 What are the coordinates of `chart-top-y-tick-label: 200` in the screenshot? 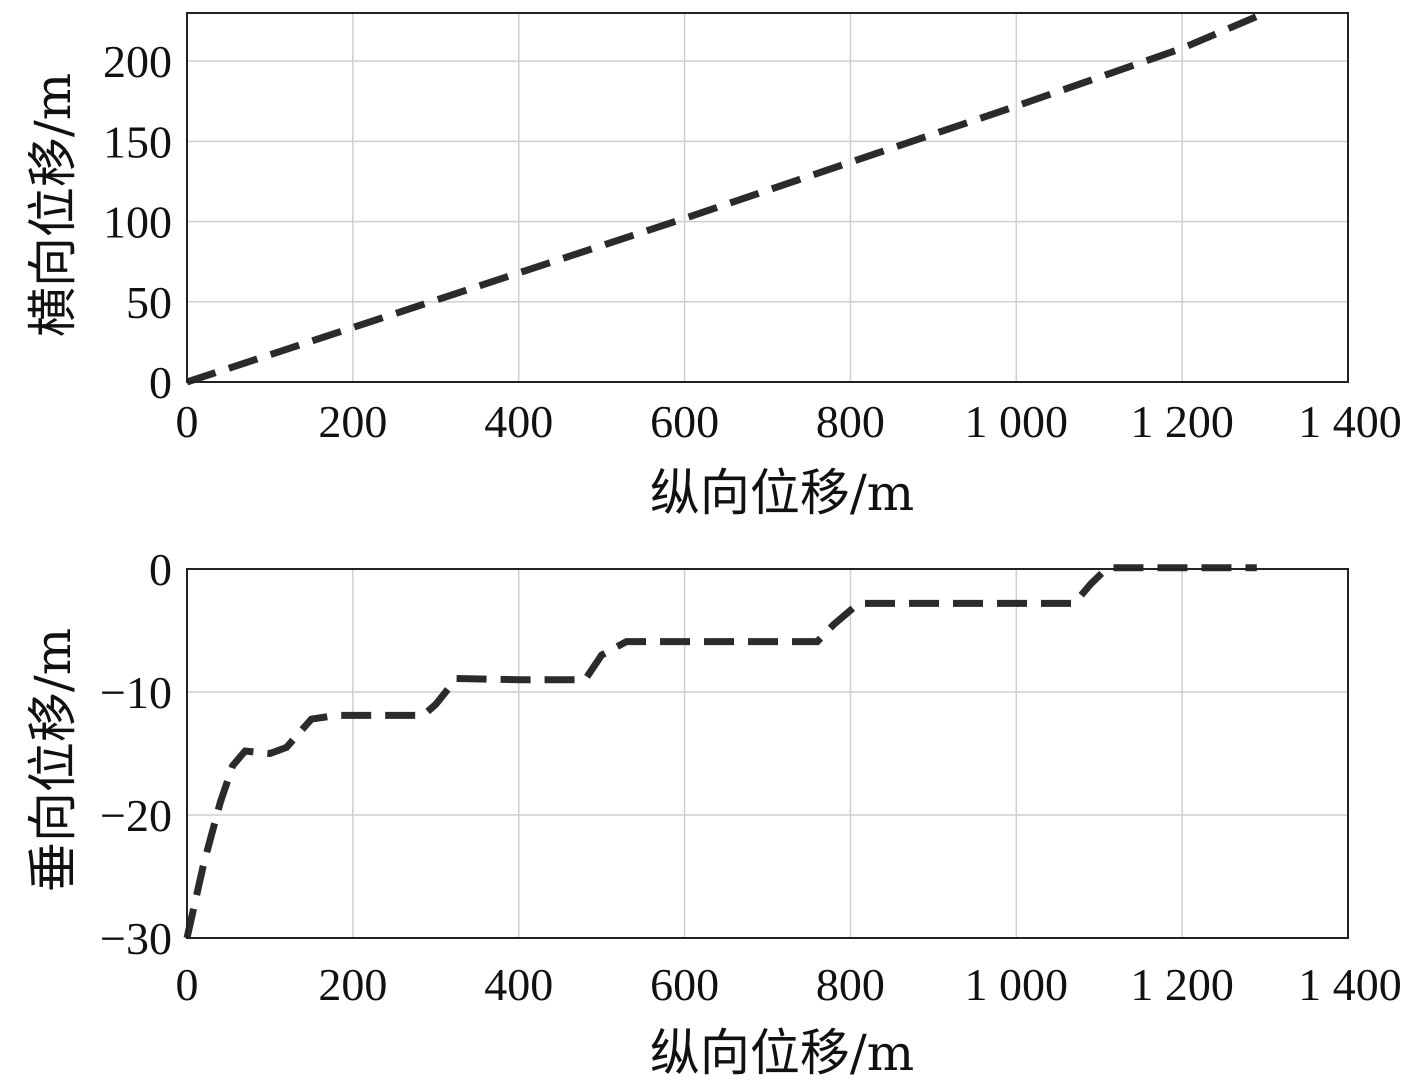 It's located at (137, 61).